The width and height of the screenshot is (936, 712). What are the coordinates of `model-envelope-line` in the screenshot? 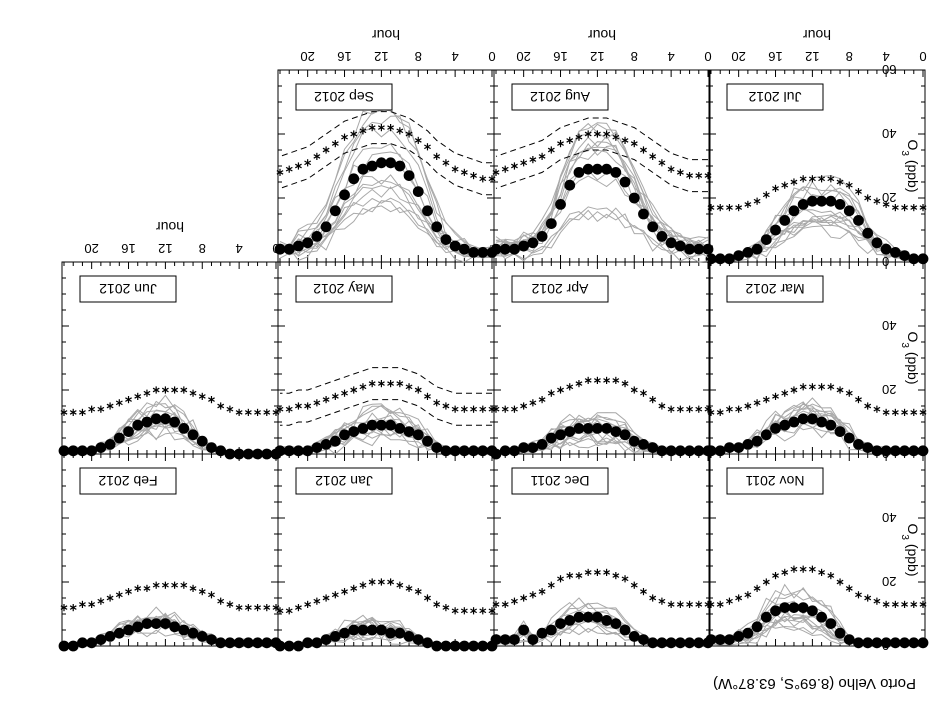 It's located at (601, 171).